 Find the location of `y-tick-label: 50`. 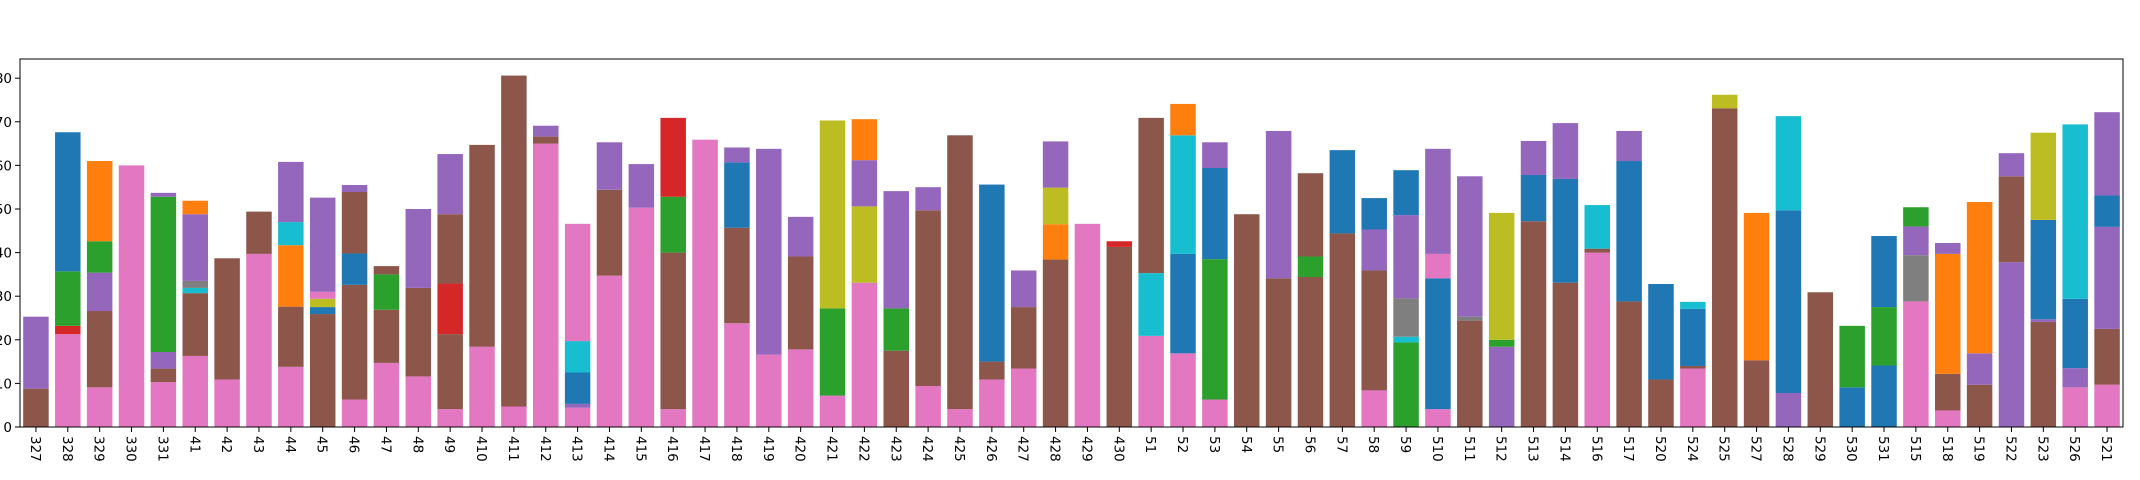

y-tick-label: 50 is located at coordinates (6, 210).